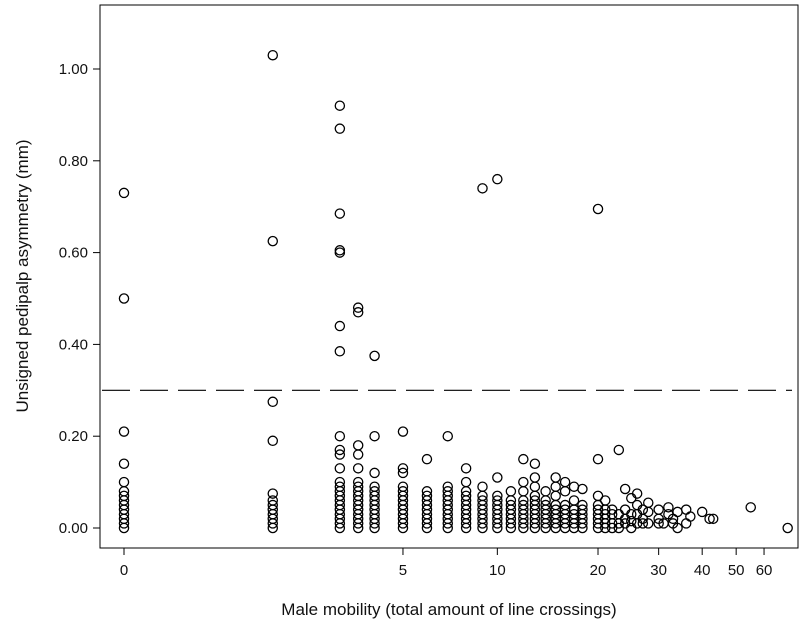 Image resolution: width=802 pixels, height=627 pixels. Describe the element at coordinates (446, 563) in the screenshot. I see `x-axis: 0 5 10 20 30 40 50 60` at that location.